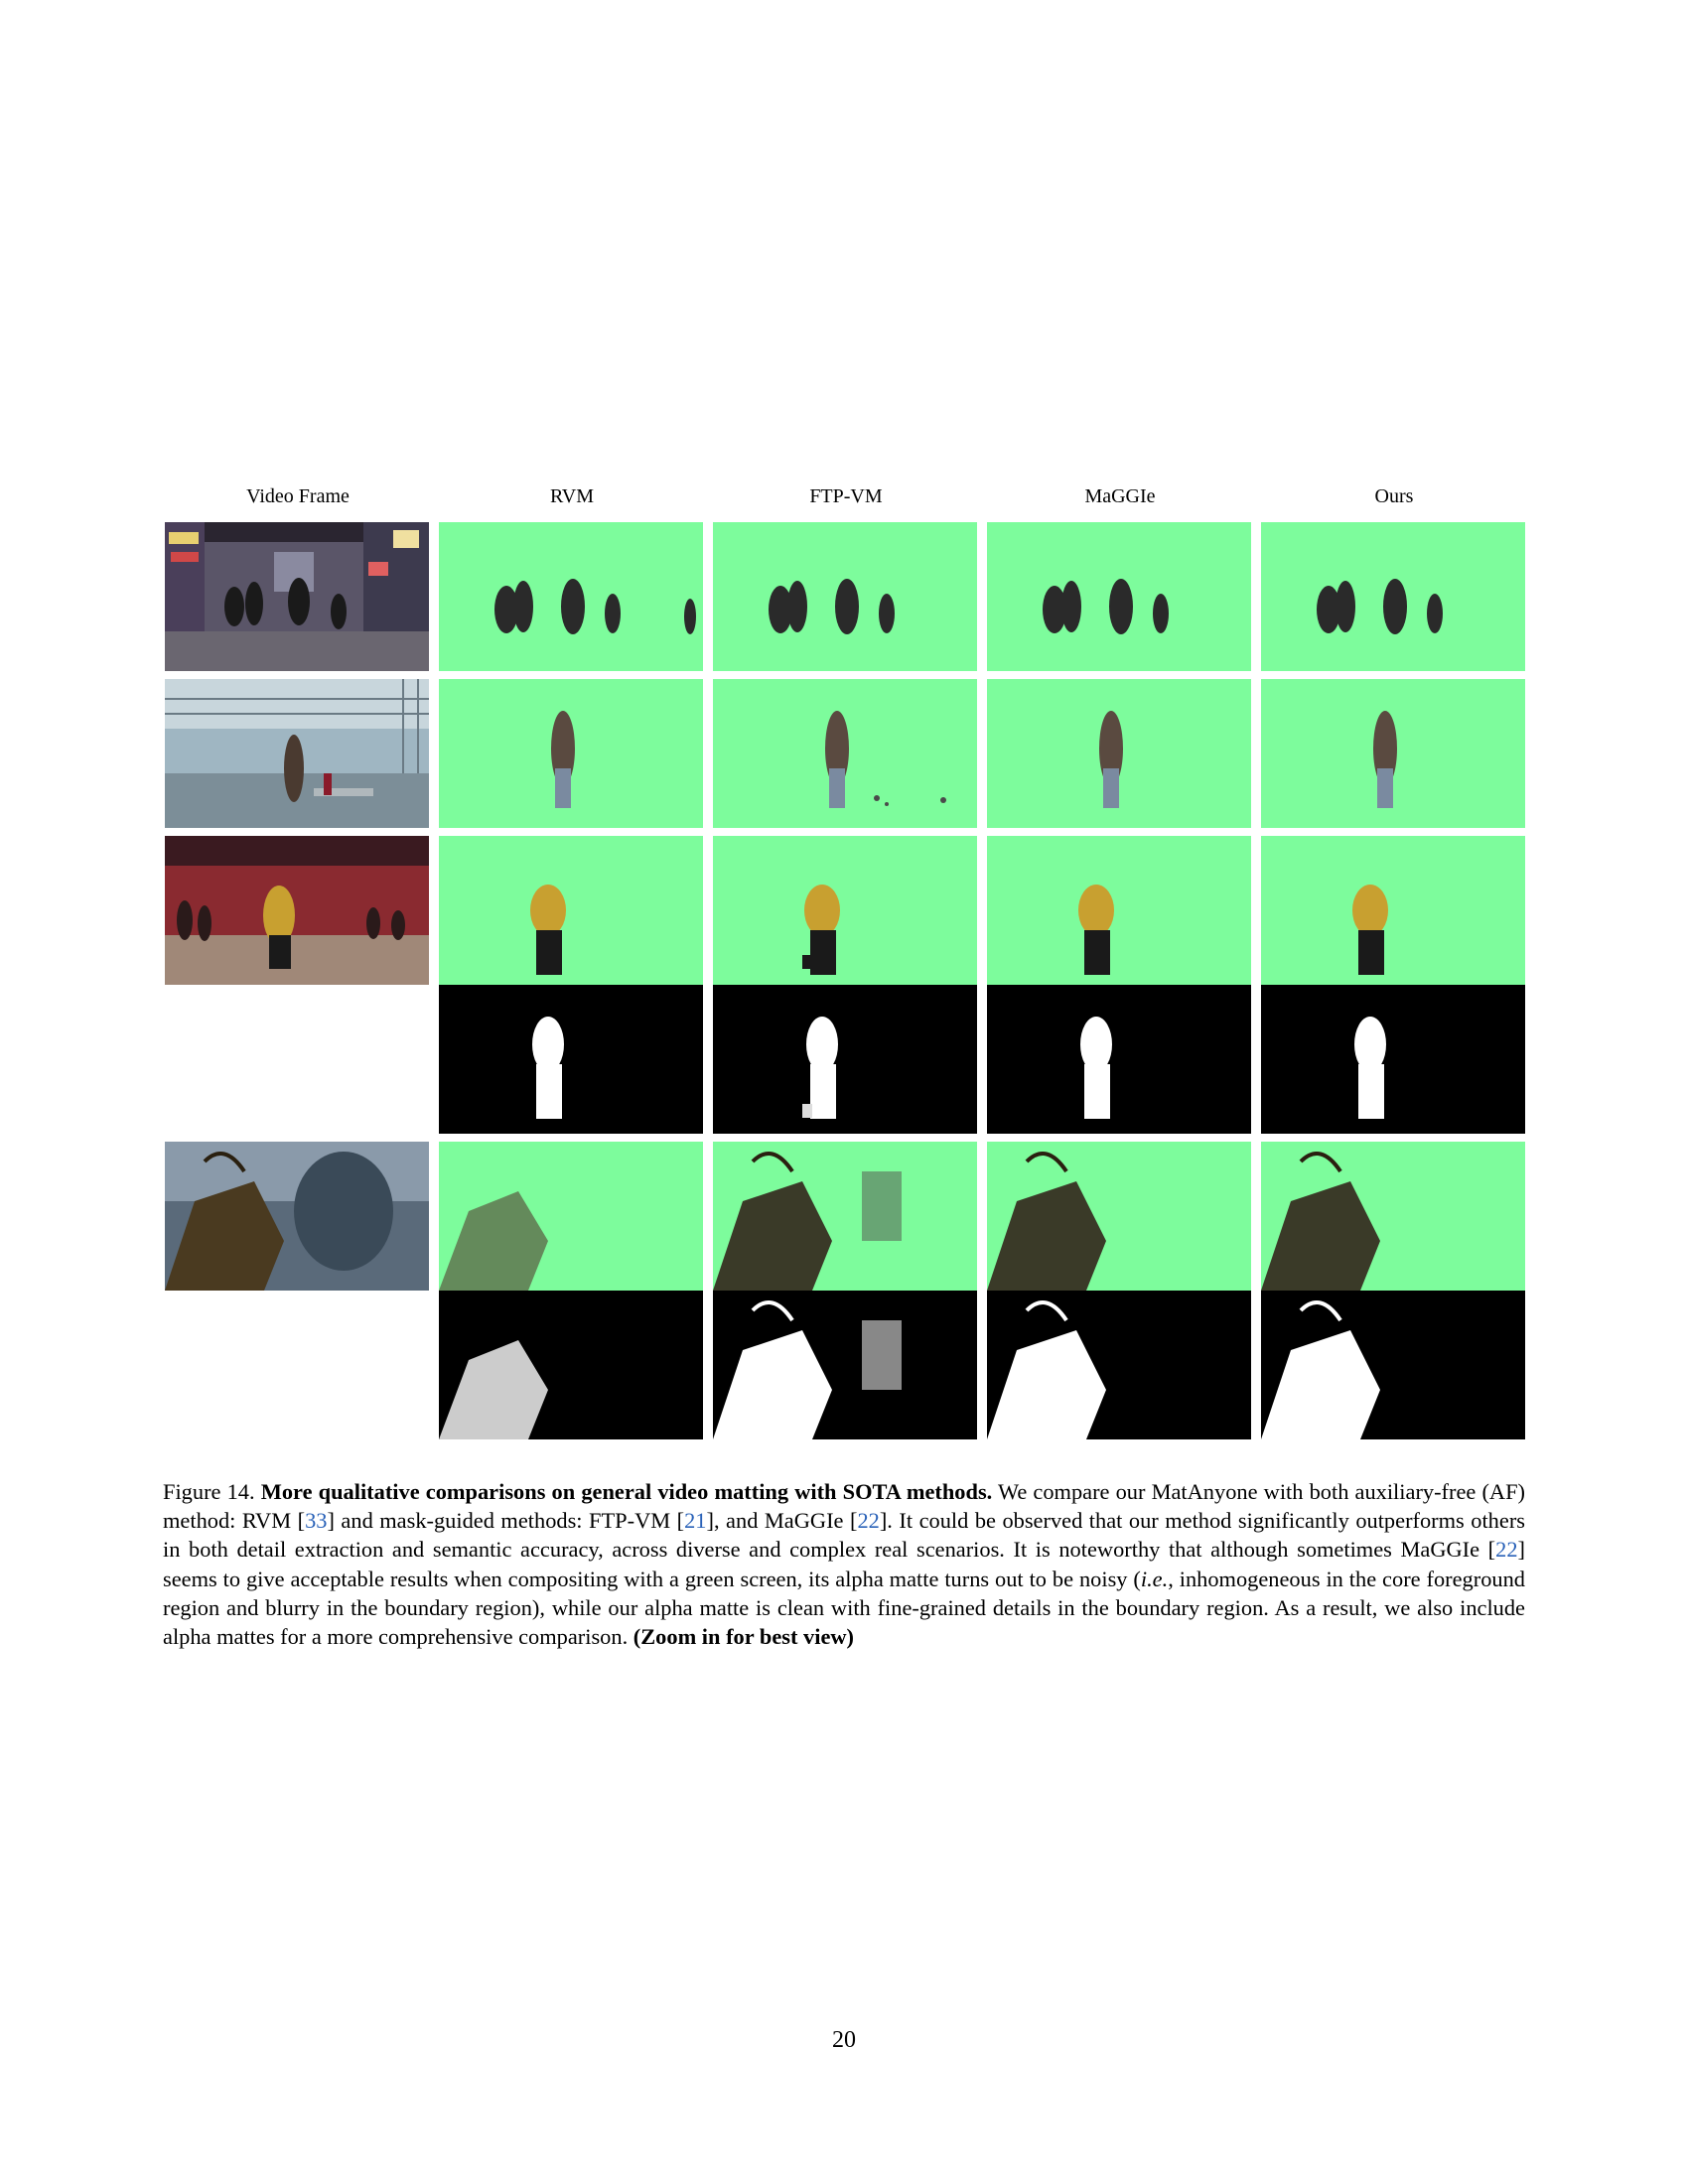 This screenshot has width=1688, height=2184. I want to click on row2-video-frame, so click(297, 753).